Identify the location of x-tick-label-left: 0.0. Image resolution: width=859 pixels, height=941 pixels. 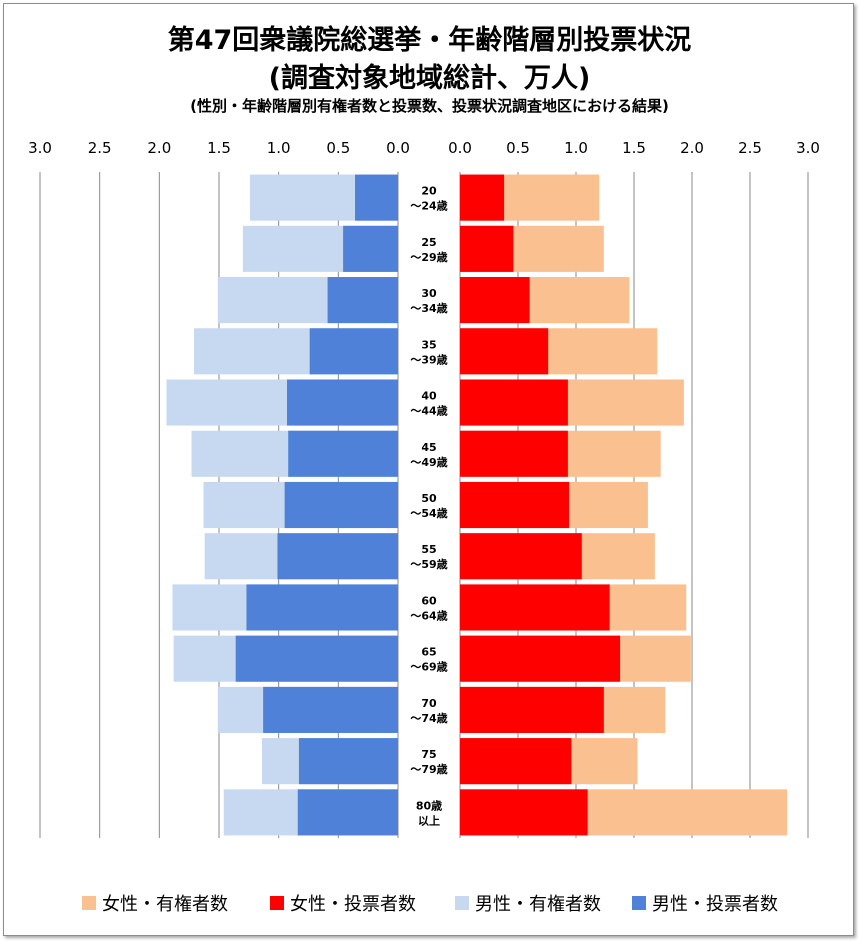
(398, 148).